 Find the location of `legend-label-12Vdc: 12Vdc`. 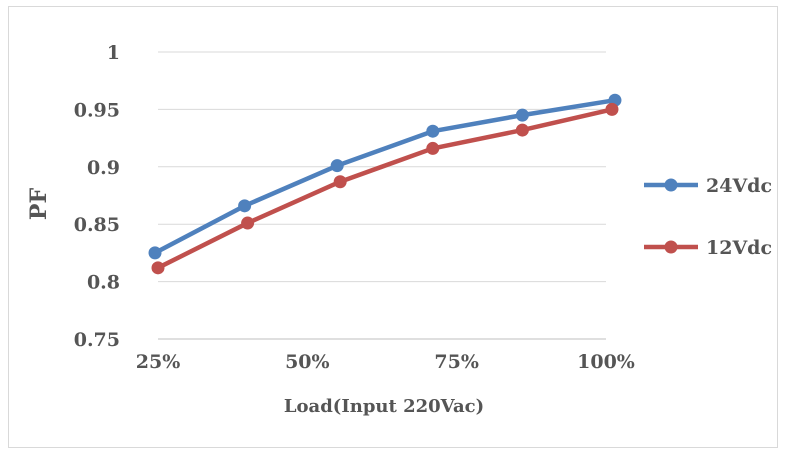

legend-label-12Vdc: 12Vdc is located at coordinates (739, 248).